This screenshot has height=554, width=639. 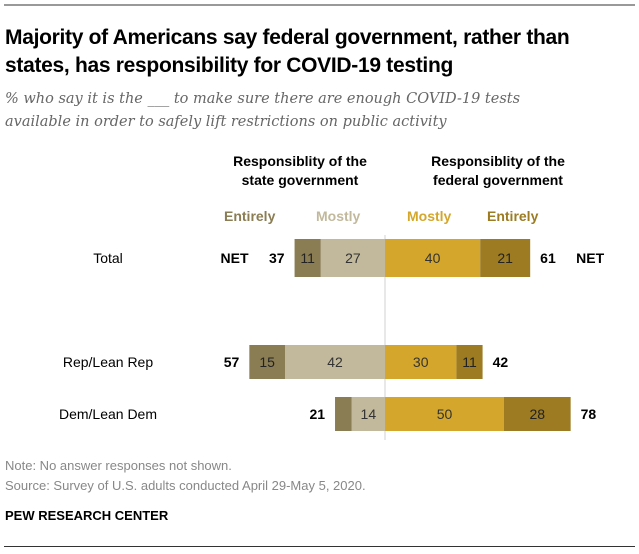 I want to click on legend-state-entirely: Entirely, so click(x=250, y=216).